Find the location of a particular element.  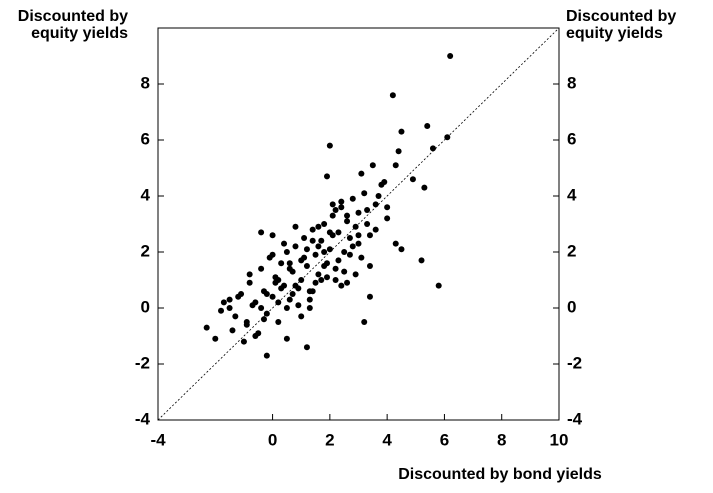

y-tick-label: -2 is located at coordinates (142, 362).